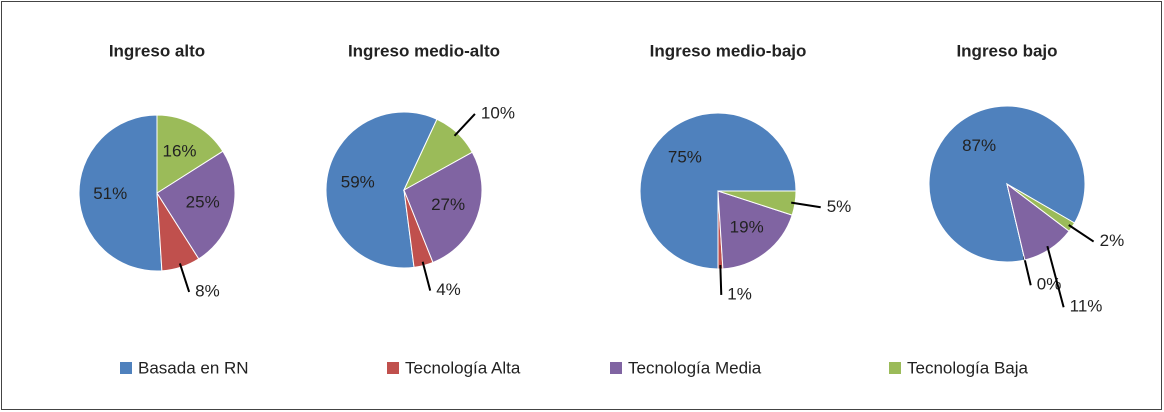  What do you see at coordinates (1006, 50) in the screenshot?
I see `chart-title: Ingreso bajo` at bounding box center [1006, 50].